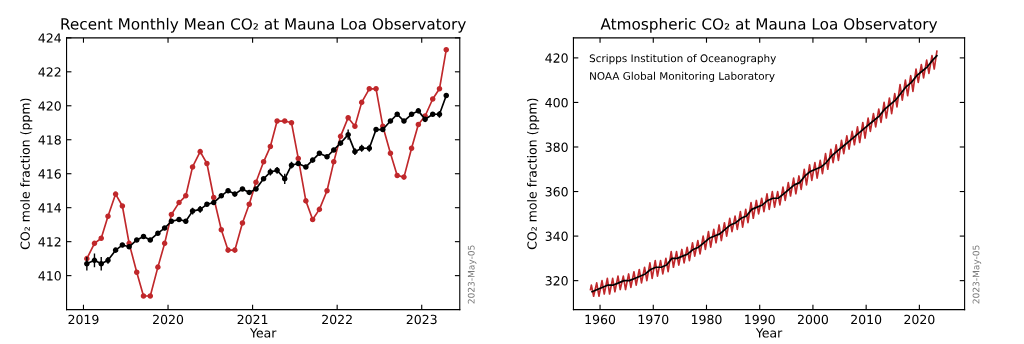 Image resolution: width=1024 pixels, height=344 pixels. I want to click on chart-title: Recent Monthly Mean CO₂ at Mauna Loa Observatory, so click(263, 25).